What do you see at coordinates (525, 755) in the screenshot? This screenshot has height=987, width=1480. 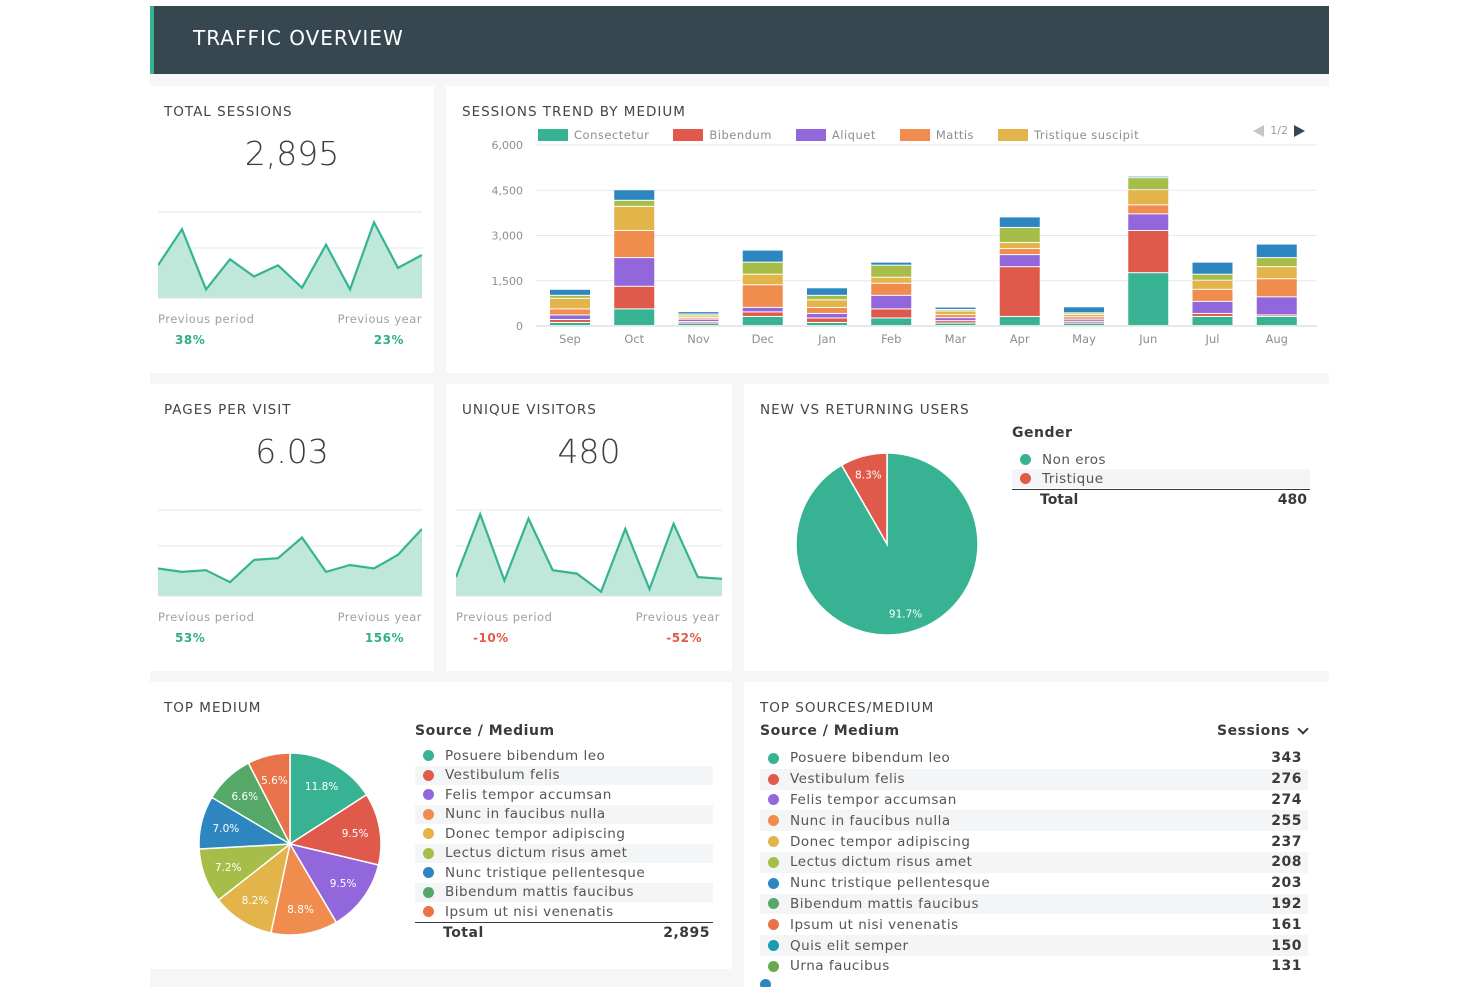 I see `legend-label: Posuere bibendum leo` at bounding box center [525, 755].